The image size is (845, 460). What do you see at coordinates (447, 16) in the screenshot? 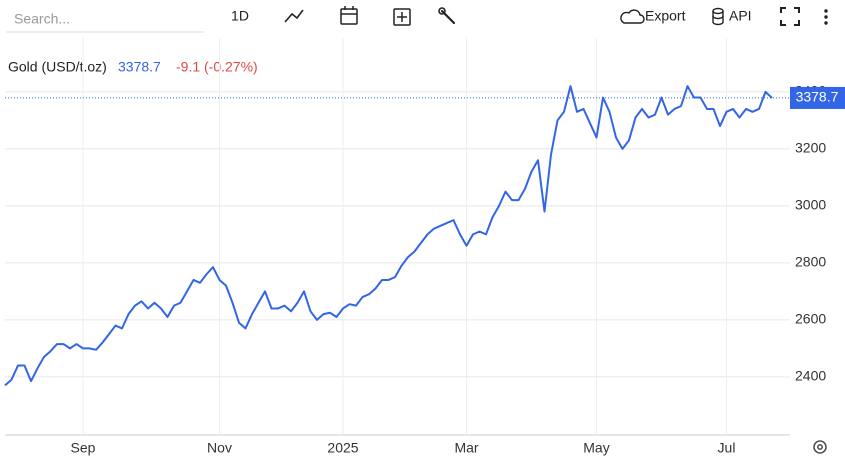
I see `tools-icon` at bounding box center [447, 16].